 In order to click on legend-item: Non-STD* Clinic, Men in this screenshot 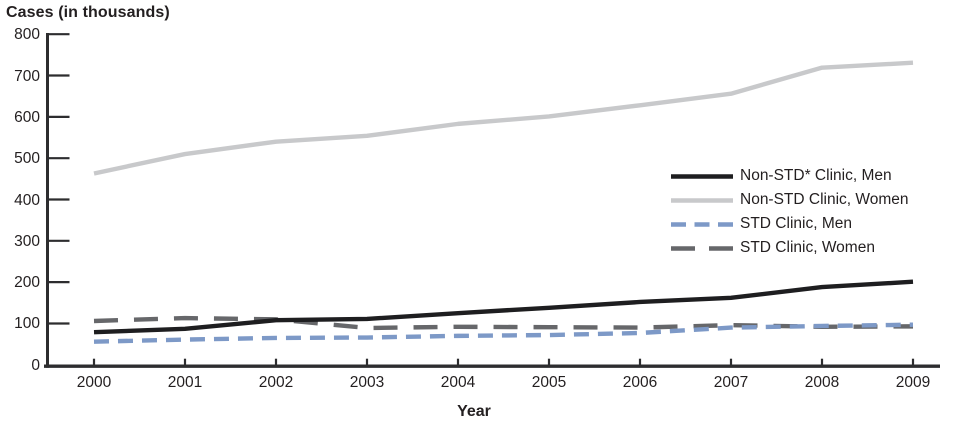, I will do `click(790, 176)`.